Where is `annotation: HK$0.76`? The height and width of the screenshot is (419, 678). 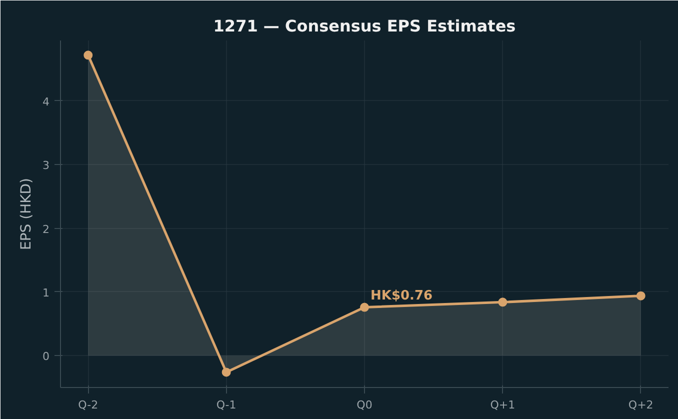 annotation: HK$0.76 is located at coordinates (401, 296).